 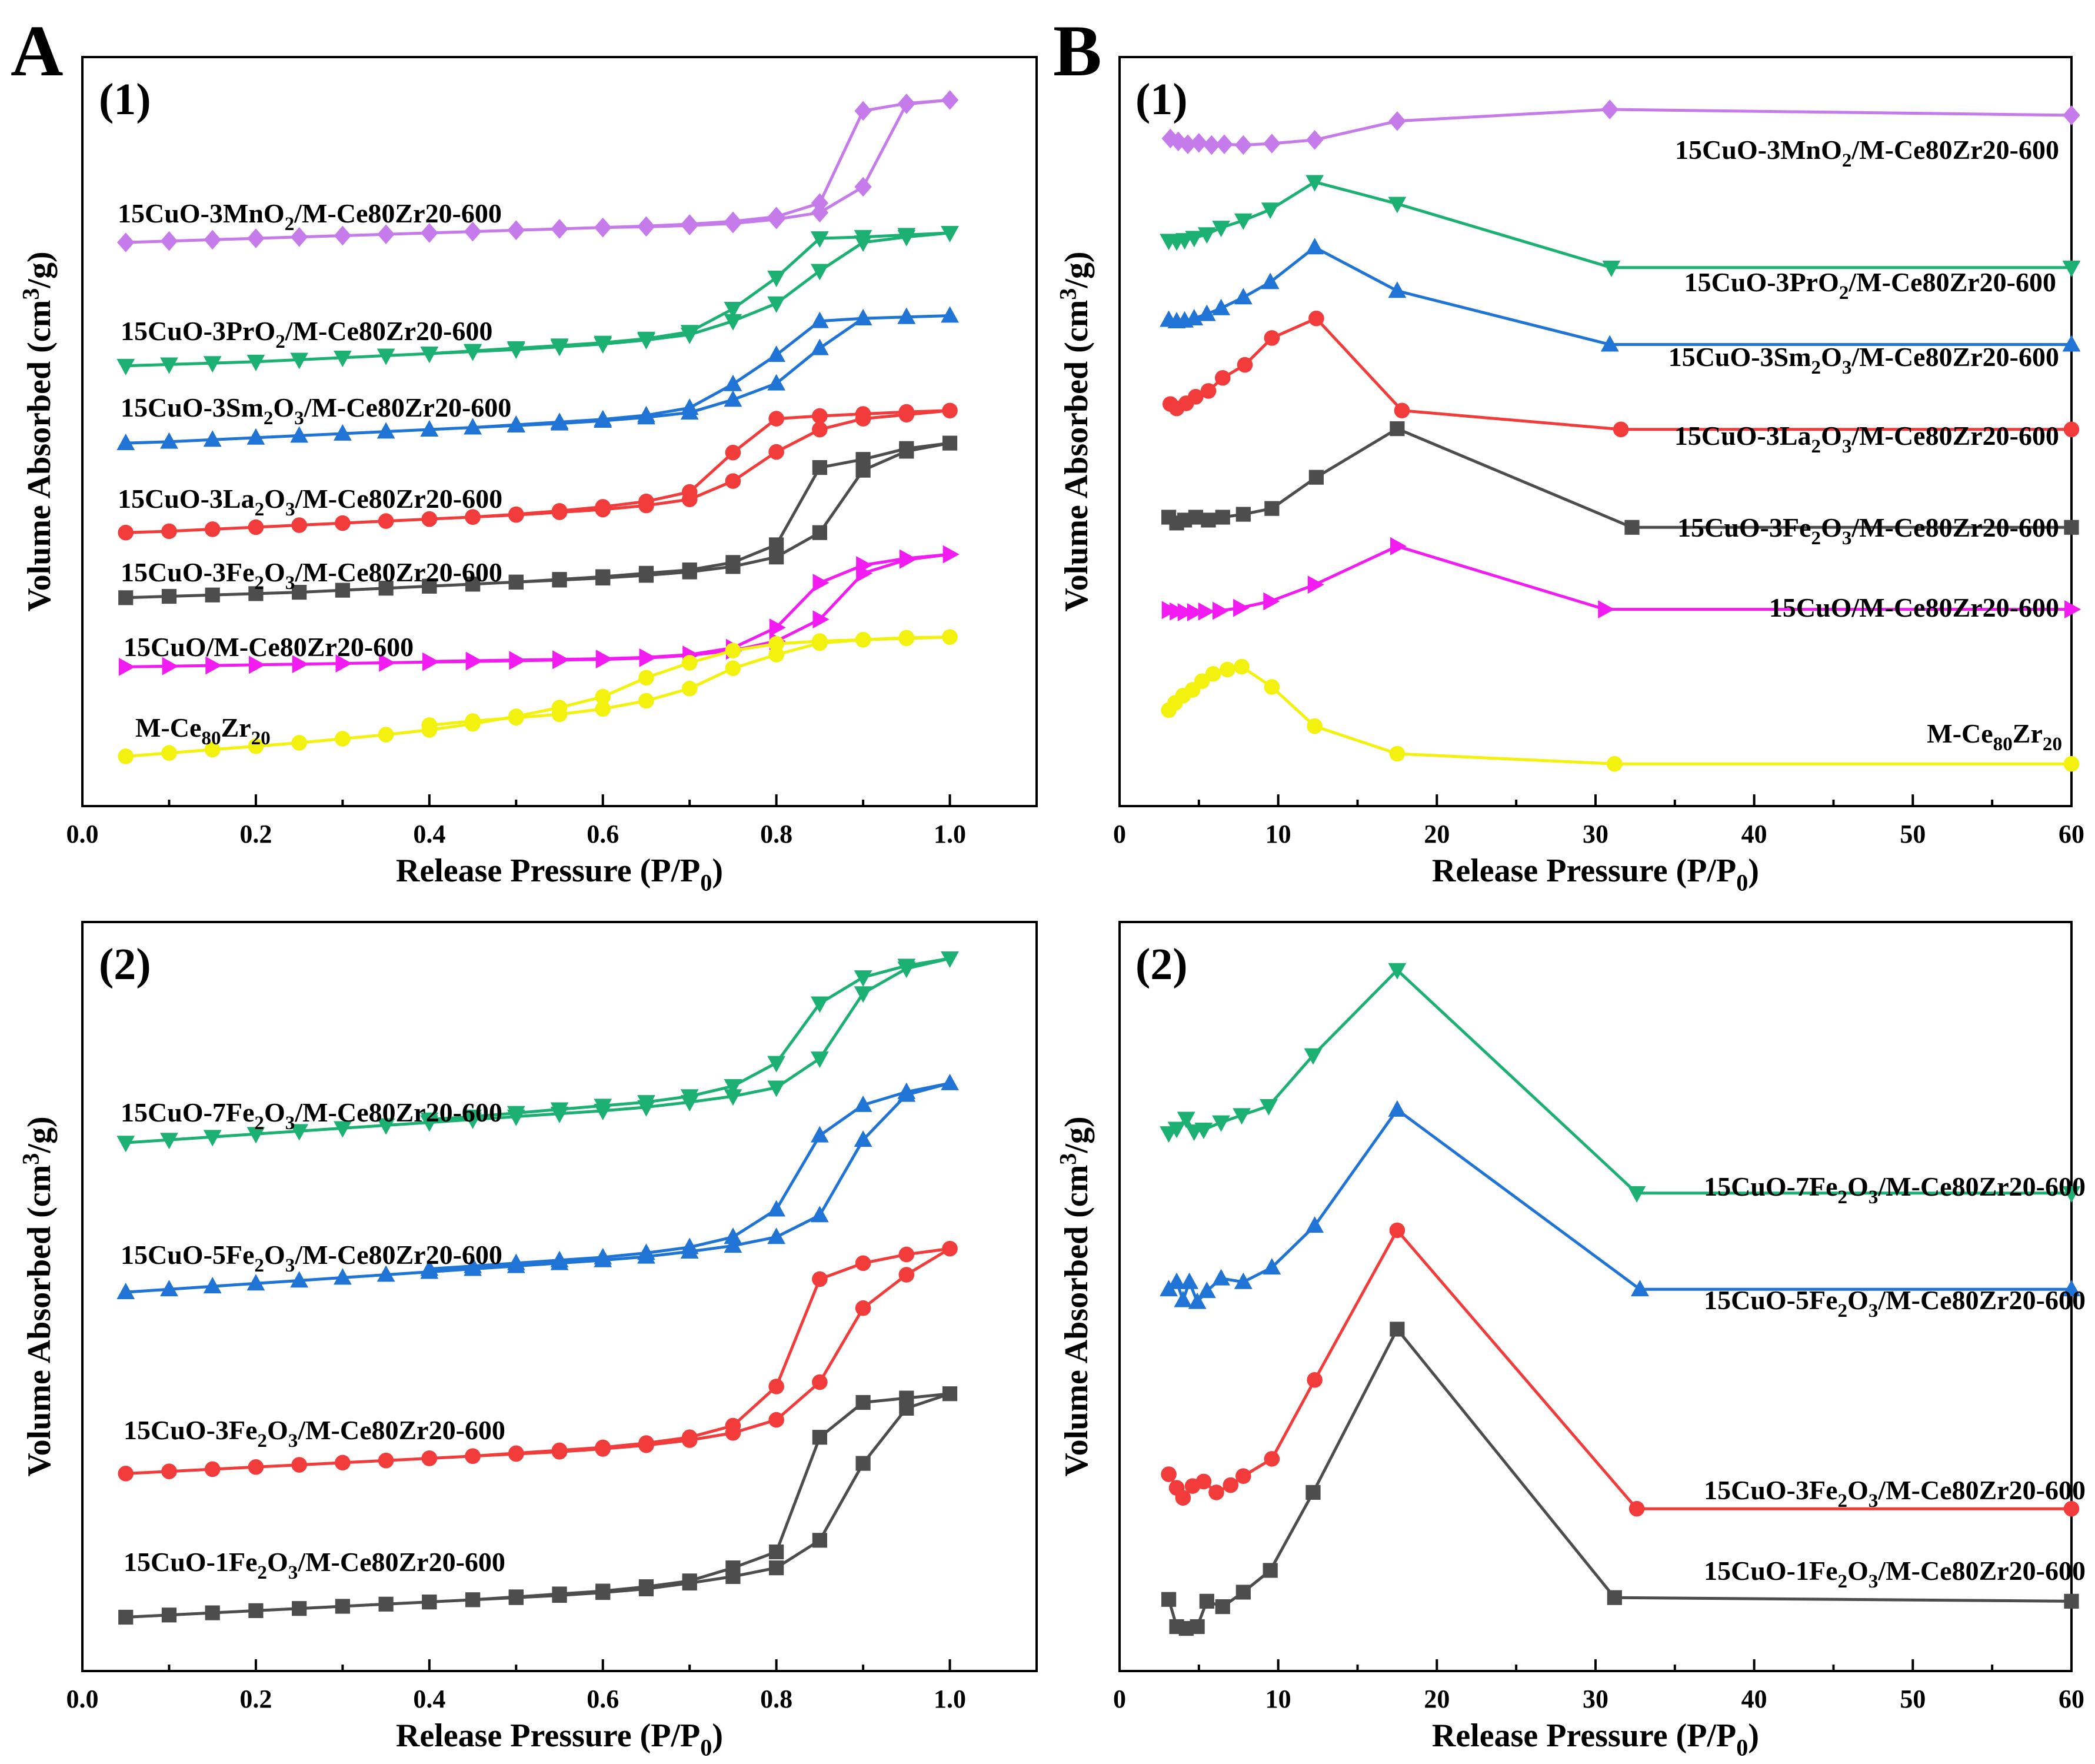 I want to click on series-red, so click(x=1621, y=374).